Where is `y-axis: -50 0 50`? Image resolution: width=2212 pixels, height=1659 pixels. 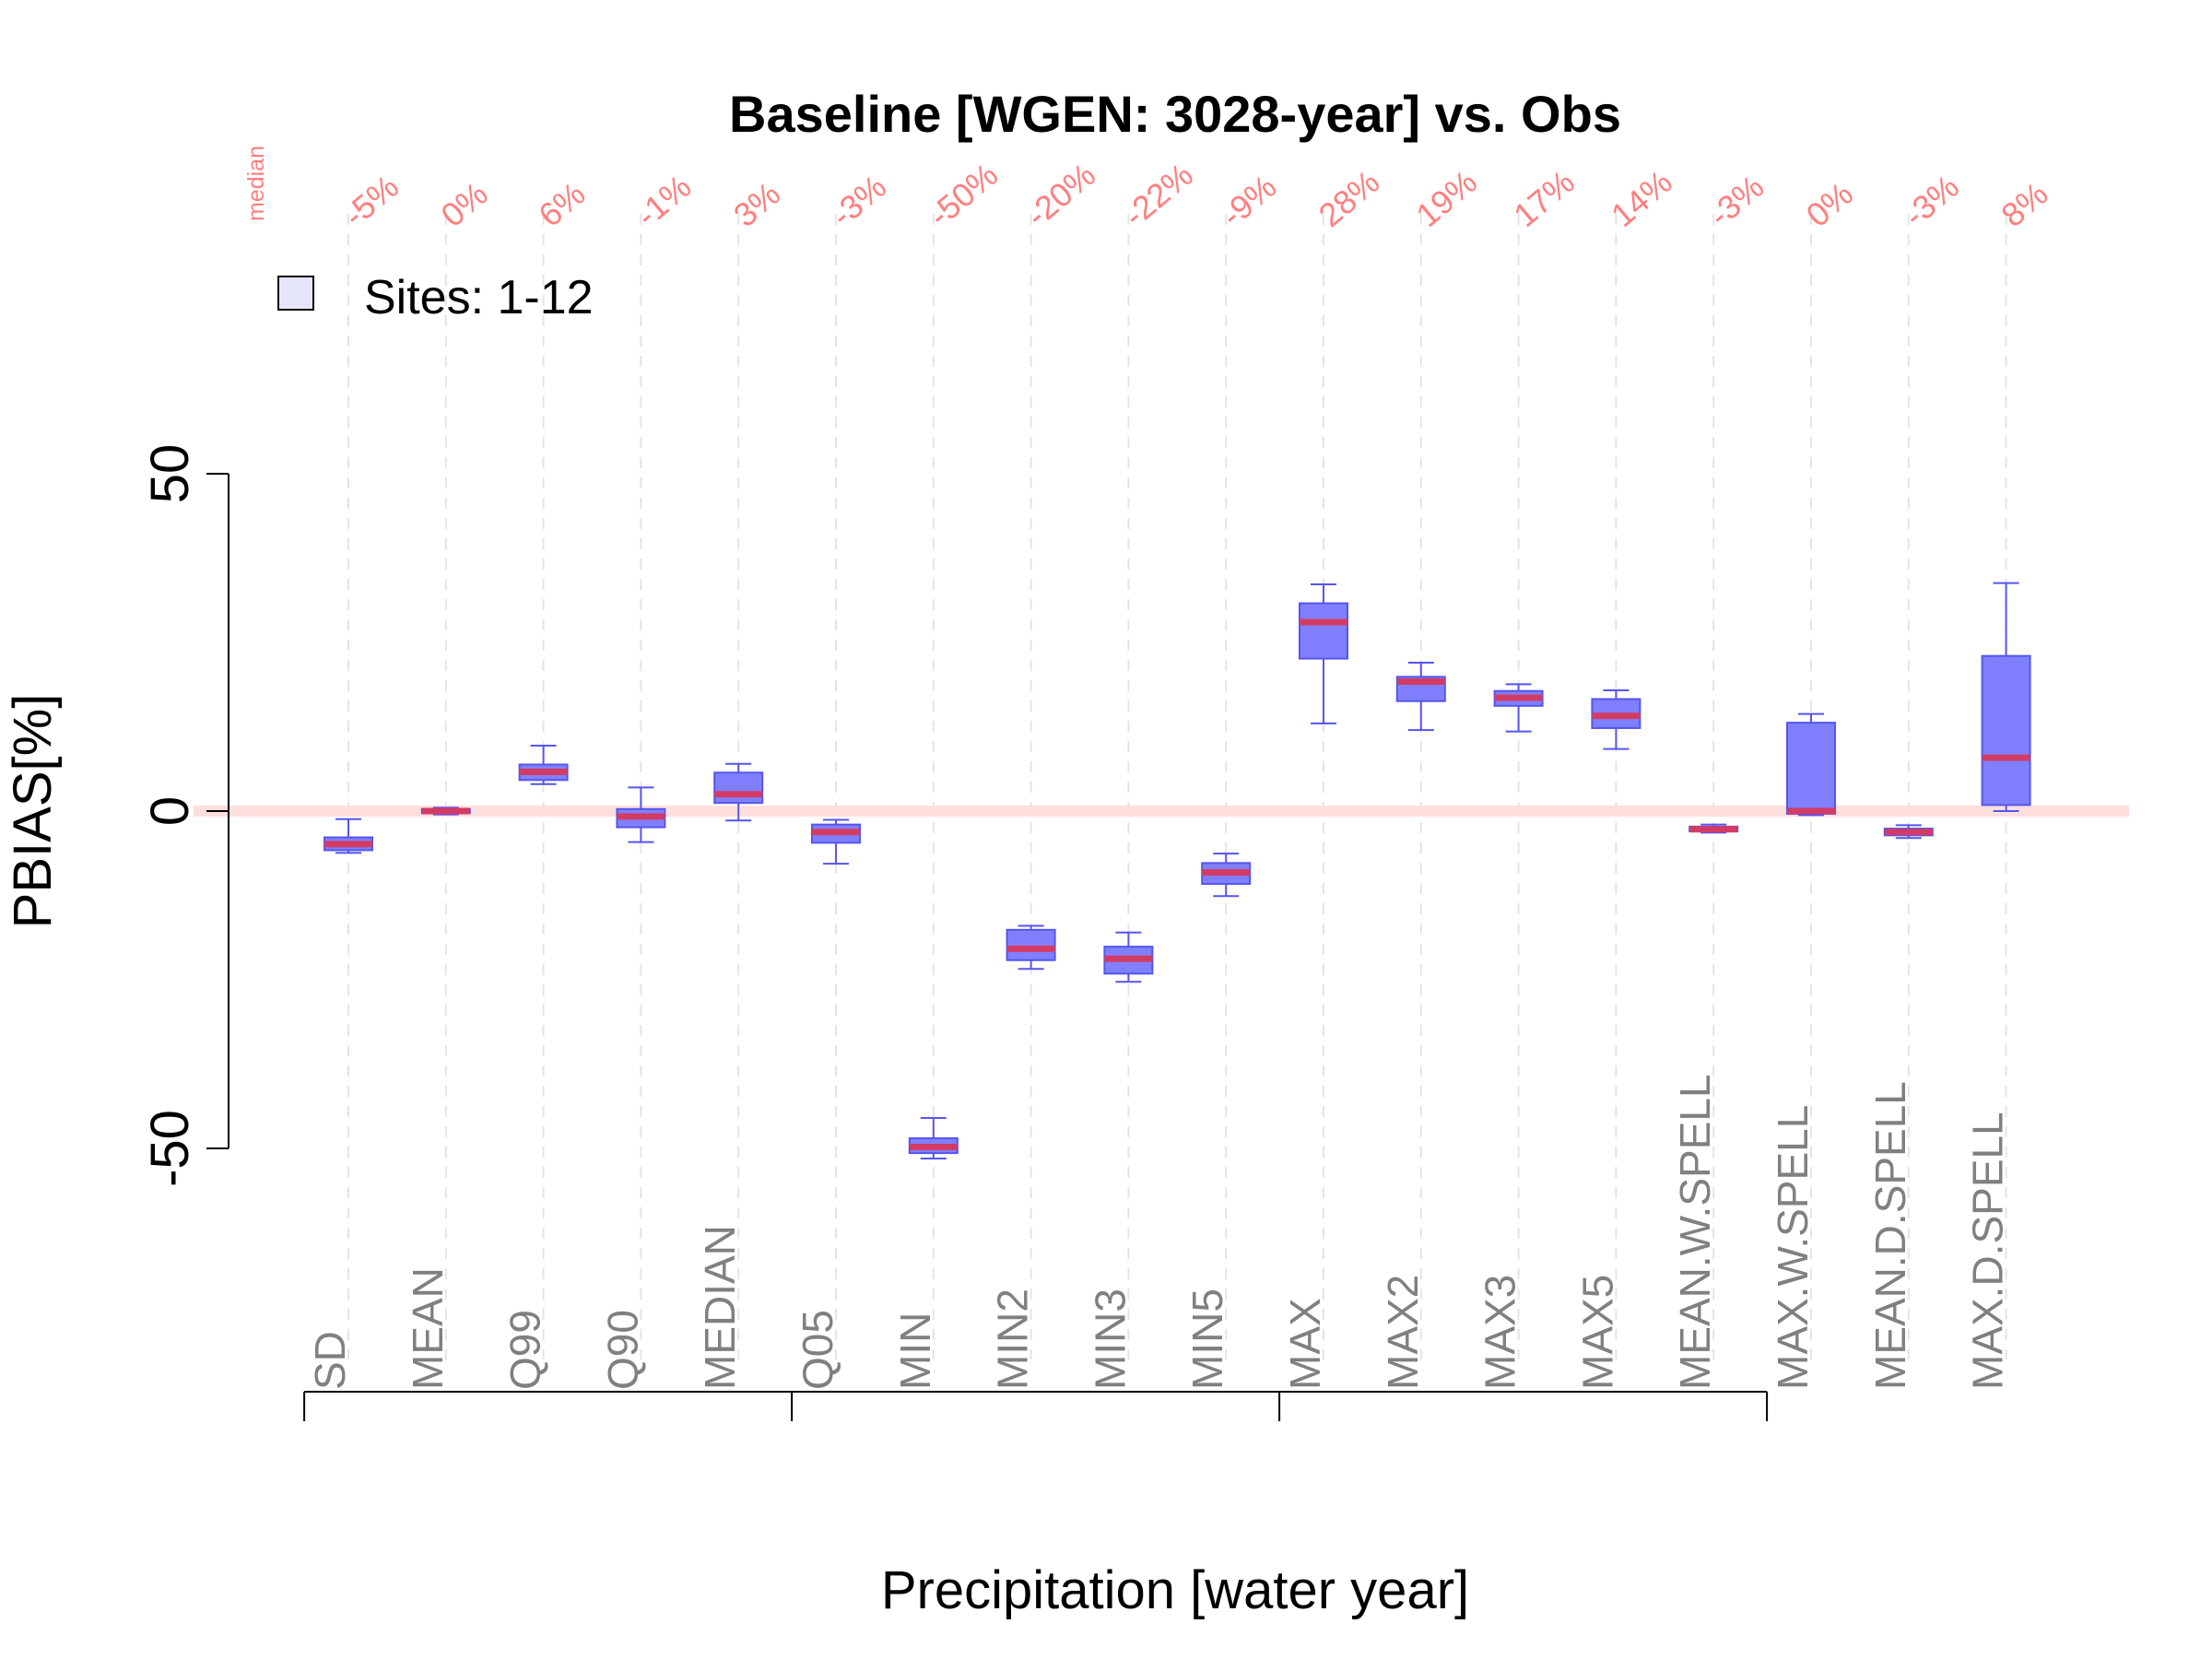 y-axis: -50 0 50 is located at coordinates (184, 815).